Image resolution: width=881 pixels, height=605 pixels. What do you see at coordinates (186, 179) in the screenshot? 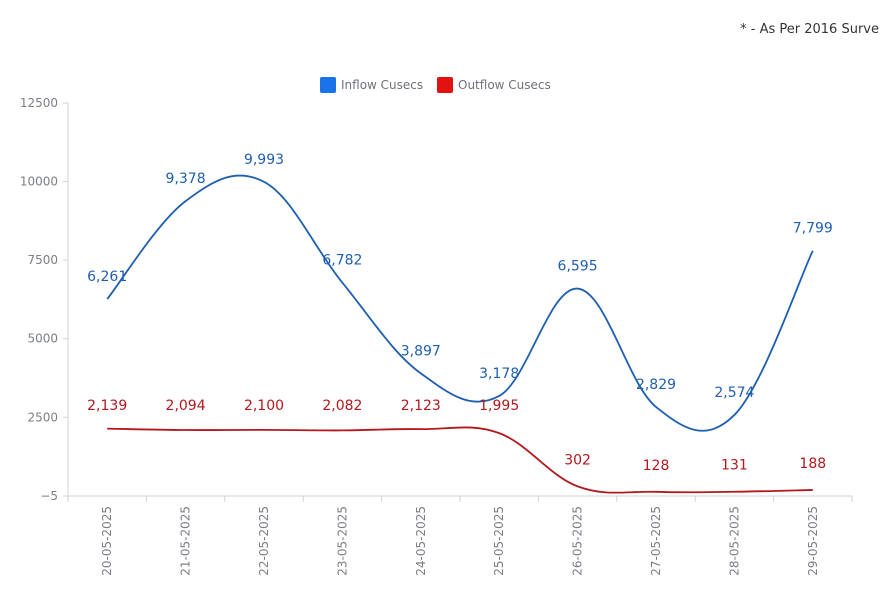
I see `inflow-data-label: 9,378` at bounding box center [186, 179].